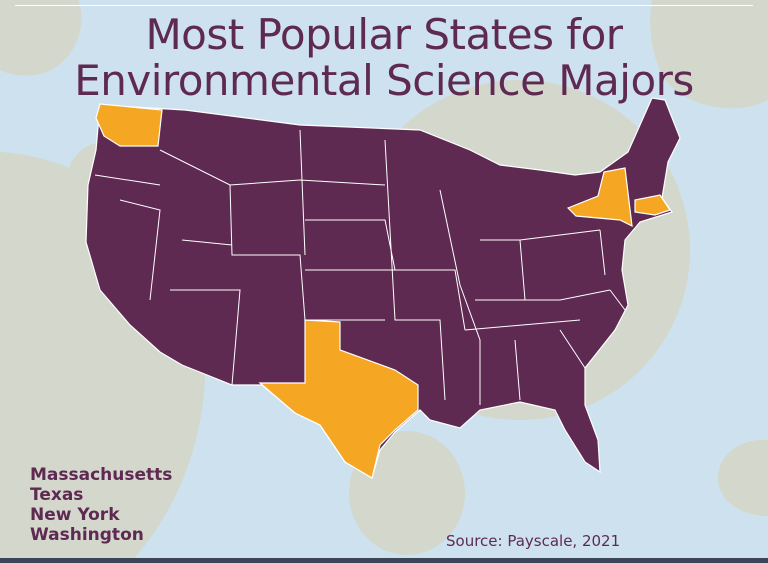  Describe the element at coordinates (384, 34) in the screenshot. I see `title-line-1: Most Popular States for` at that location.